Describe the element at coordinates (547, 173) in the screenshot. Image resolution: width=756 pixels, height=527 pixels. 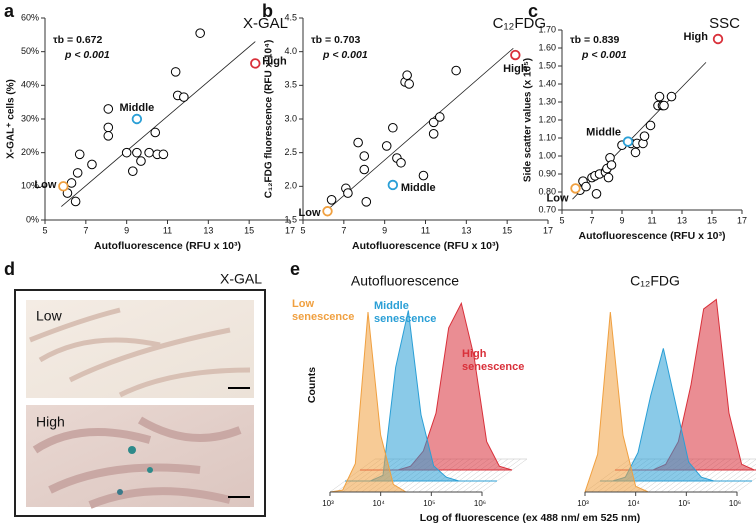
I see `y-tick-label: 0.90` at that location.